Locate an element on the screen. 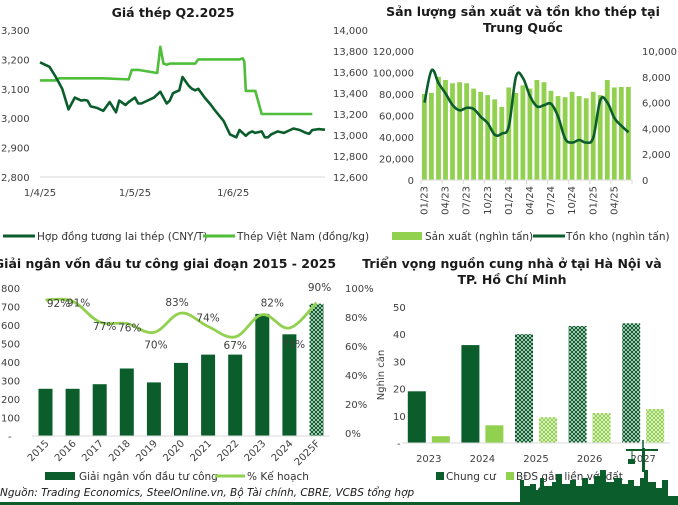  data-label-percent: 92% is located at coordinates (58, 304).